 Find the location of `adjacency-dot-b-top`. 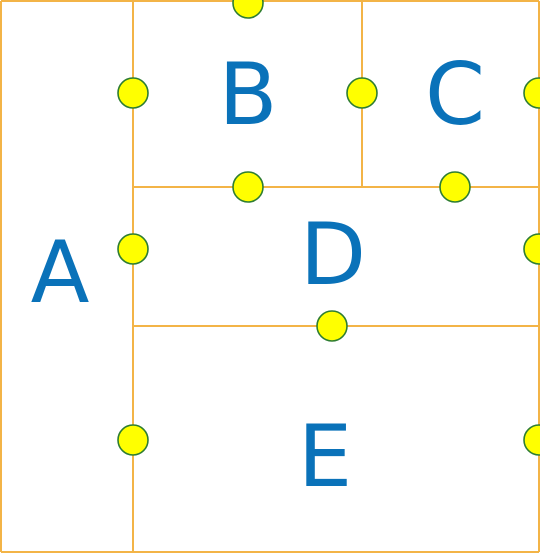

adjacency-dot-b-top is located at coordinates (248, 9).